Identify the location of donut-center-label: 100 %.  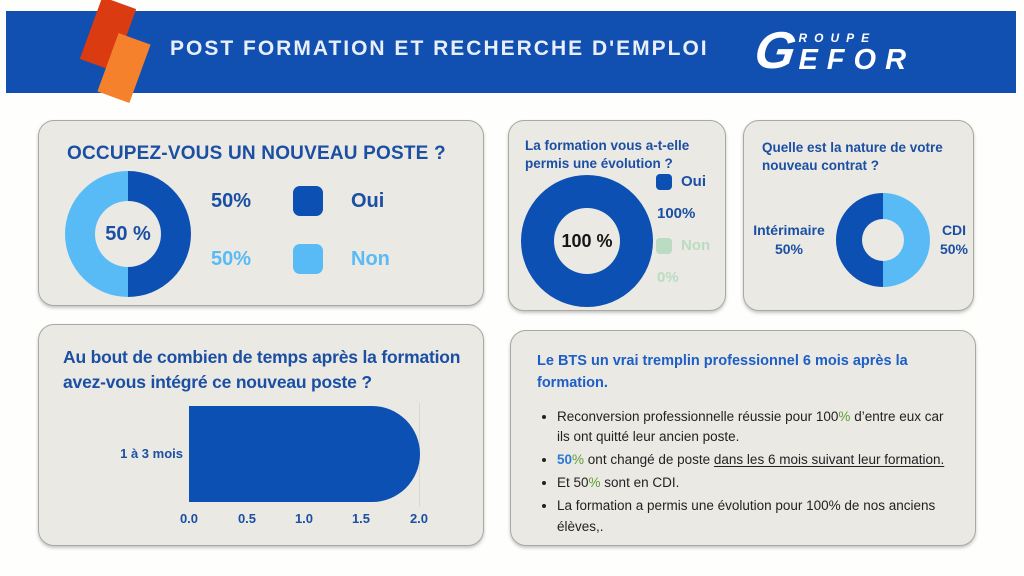
(587, 241).